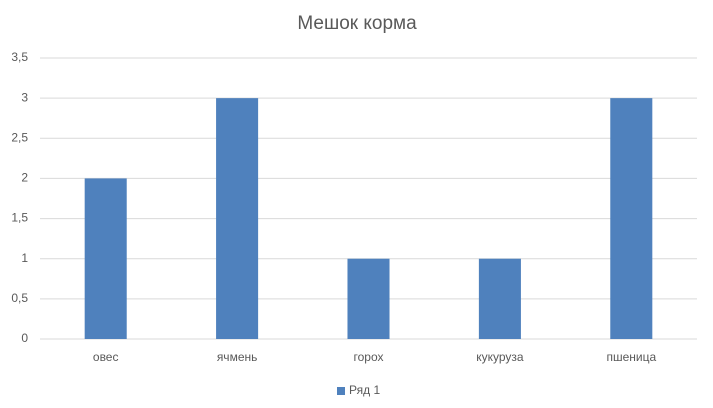 The width and height of the screenshot is (713, 408). I want to click on x-tick-label: овес, so click(106, 357).